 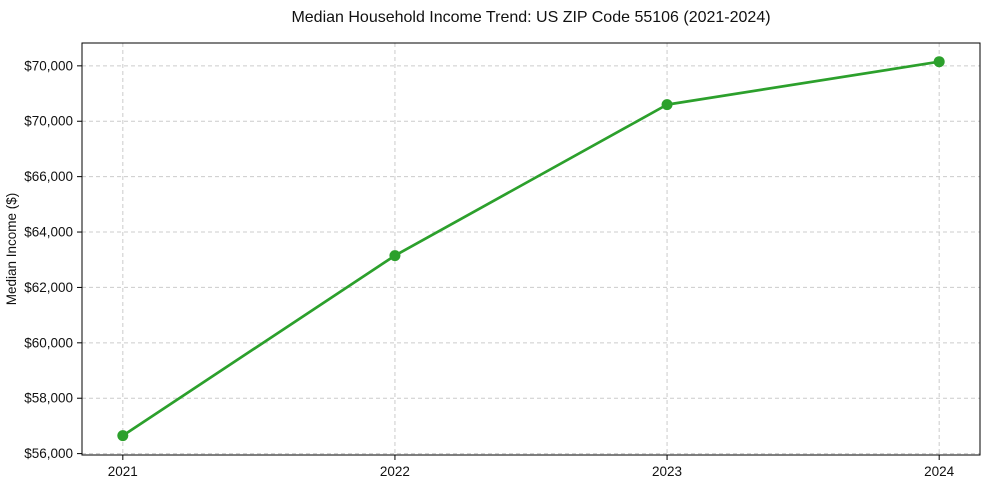 I want to click on y-tick-label: $56,000, so click(x=48, y=453).